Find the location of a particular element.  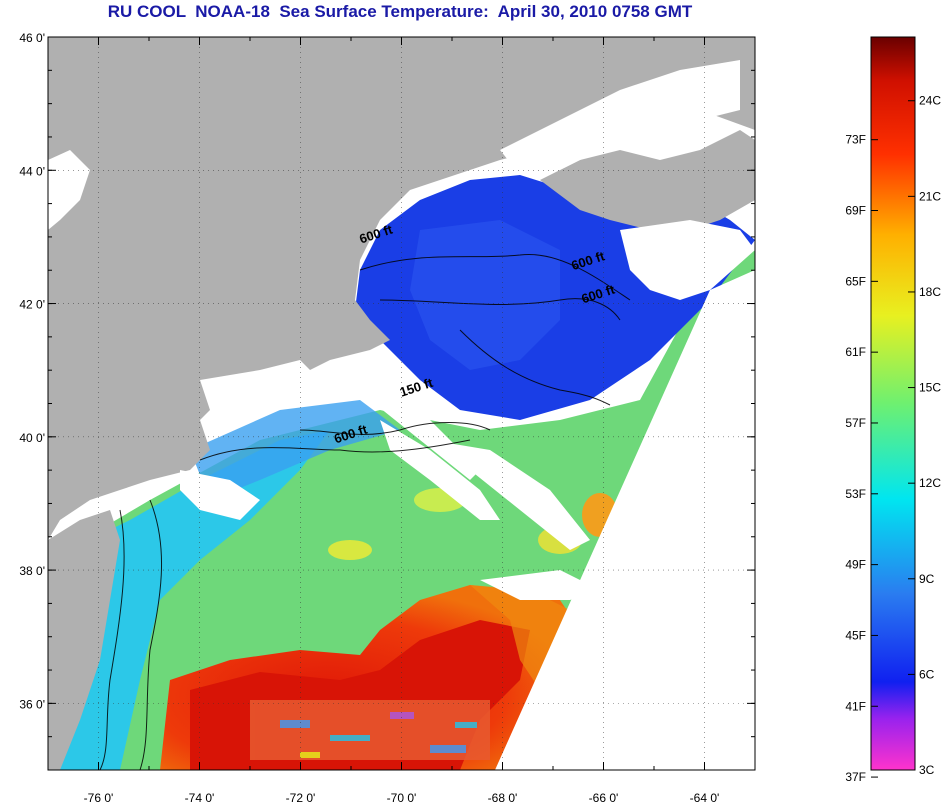

lat-tick-label: 46 0' is located at coordinates (32, 38).